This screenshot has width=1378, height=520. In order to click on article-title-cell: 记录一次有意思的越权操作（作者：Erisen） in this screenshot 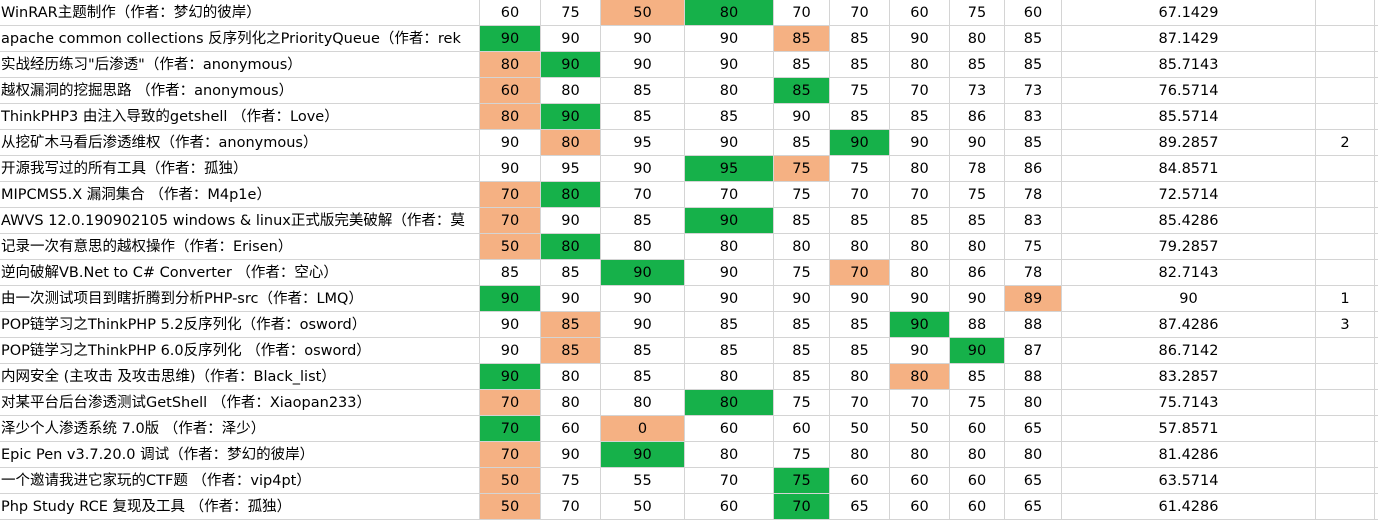, I will do `click(240, 247)`.